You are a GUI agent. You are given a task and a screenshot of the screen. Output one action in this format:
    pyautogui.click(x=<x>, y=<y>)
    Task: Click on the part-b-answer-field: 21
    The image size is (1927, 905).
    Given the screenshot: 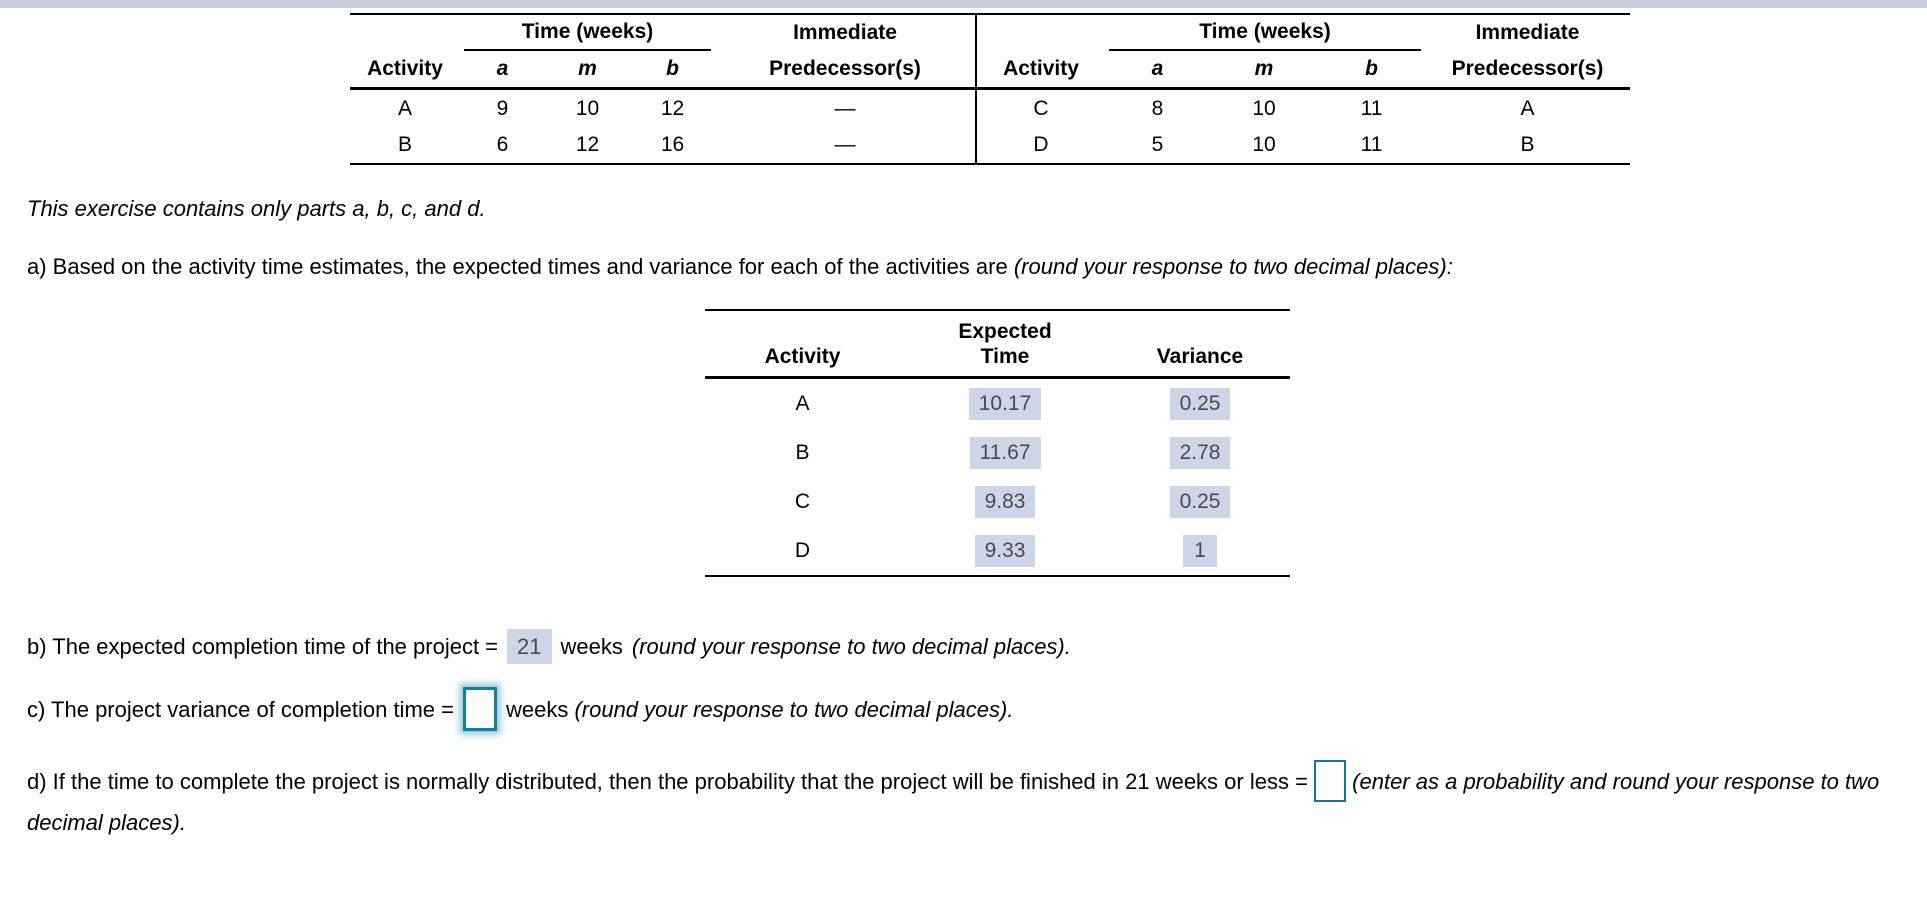 What is the action you would take?
    pyautogui.click(x=529, y=646)
    